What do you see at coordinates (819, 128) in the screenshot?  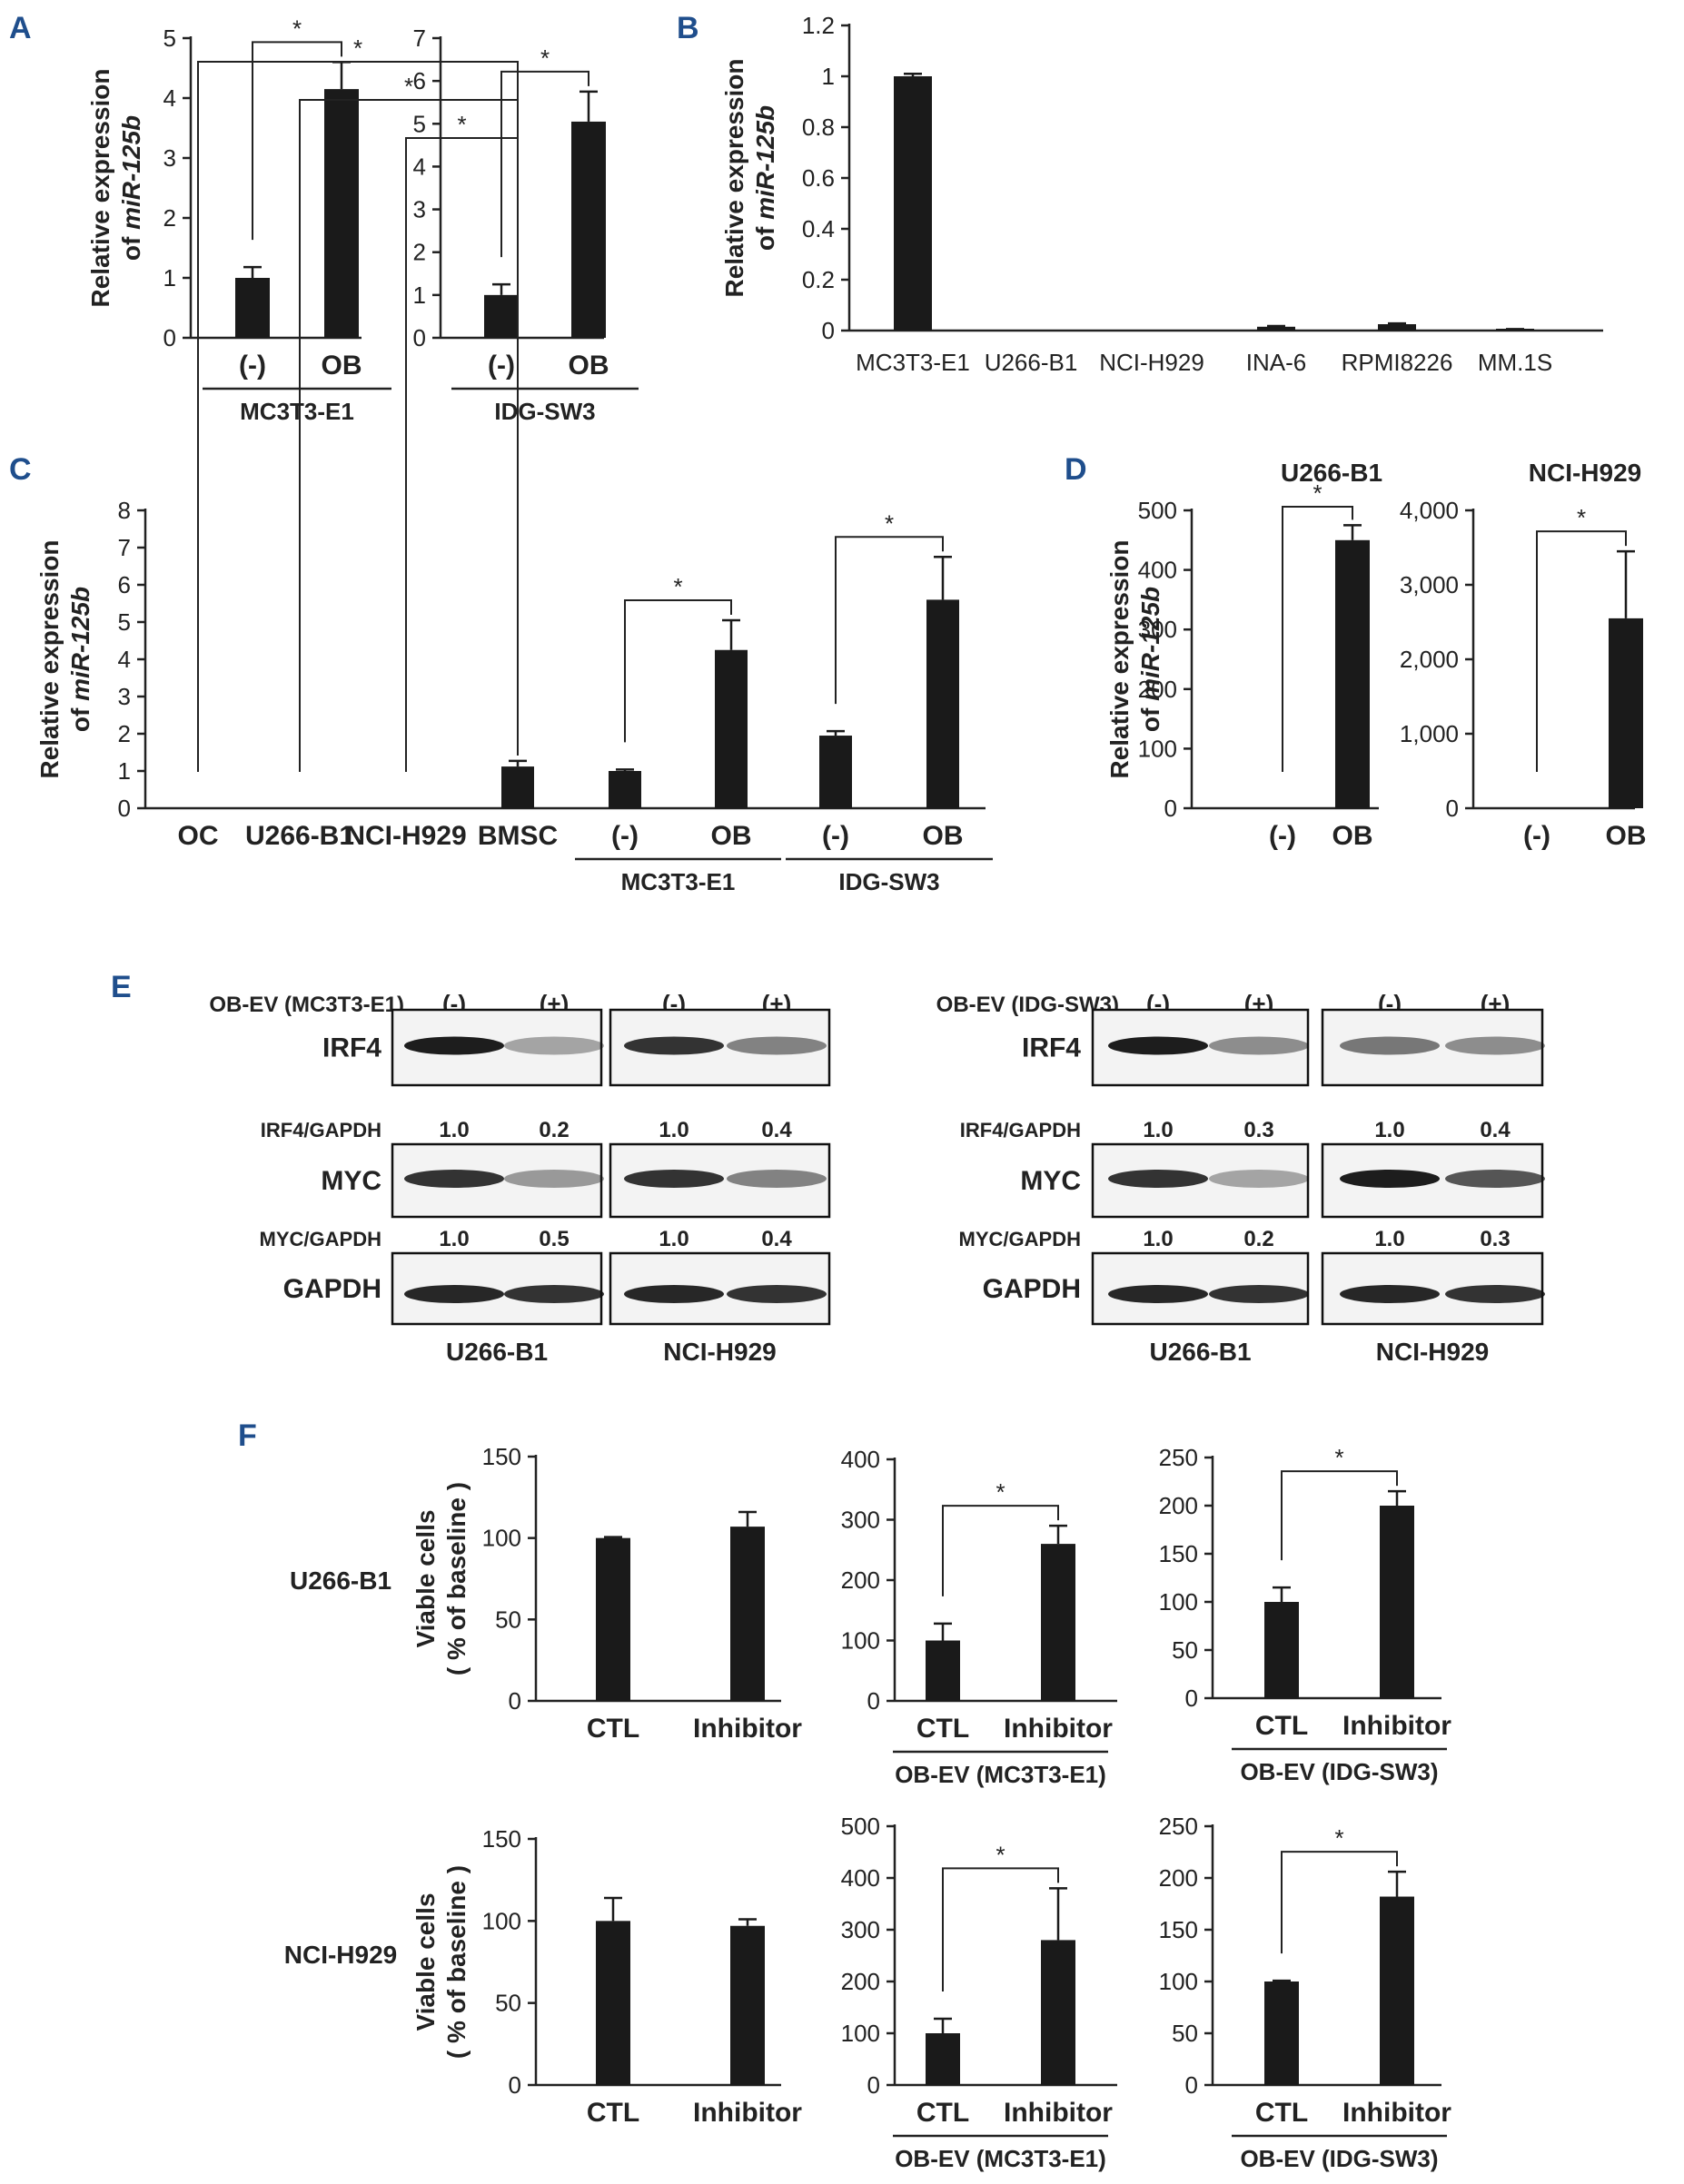 I see `y-tick-label: 0.8` at bounding box center [819, 128].